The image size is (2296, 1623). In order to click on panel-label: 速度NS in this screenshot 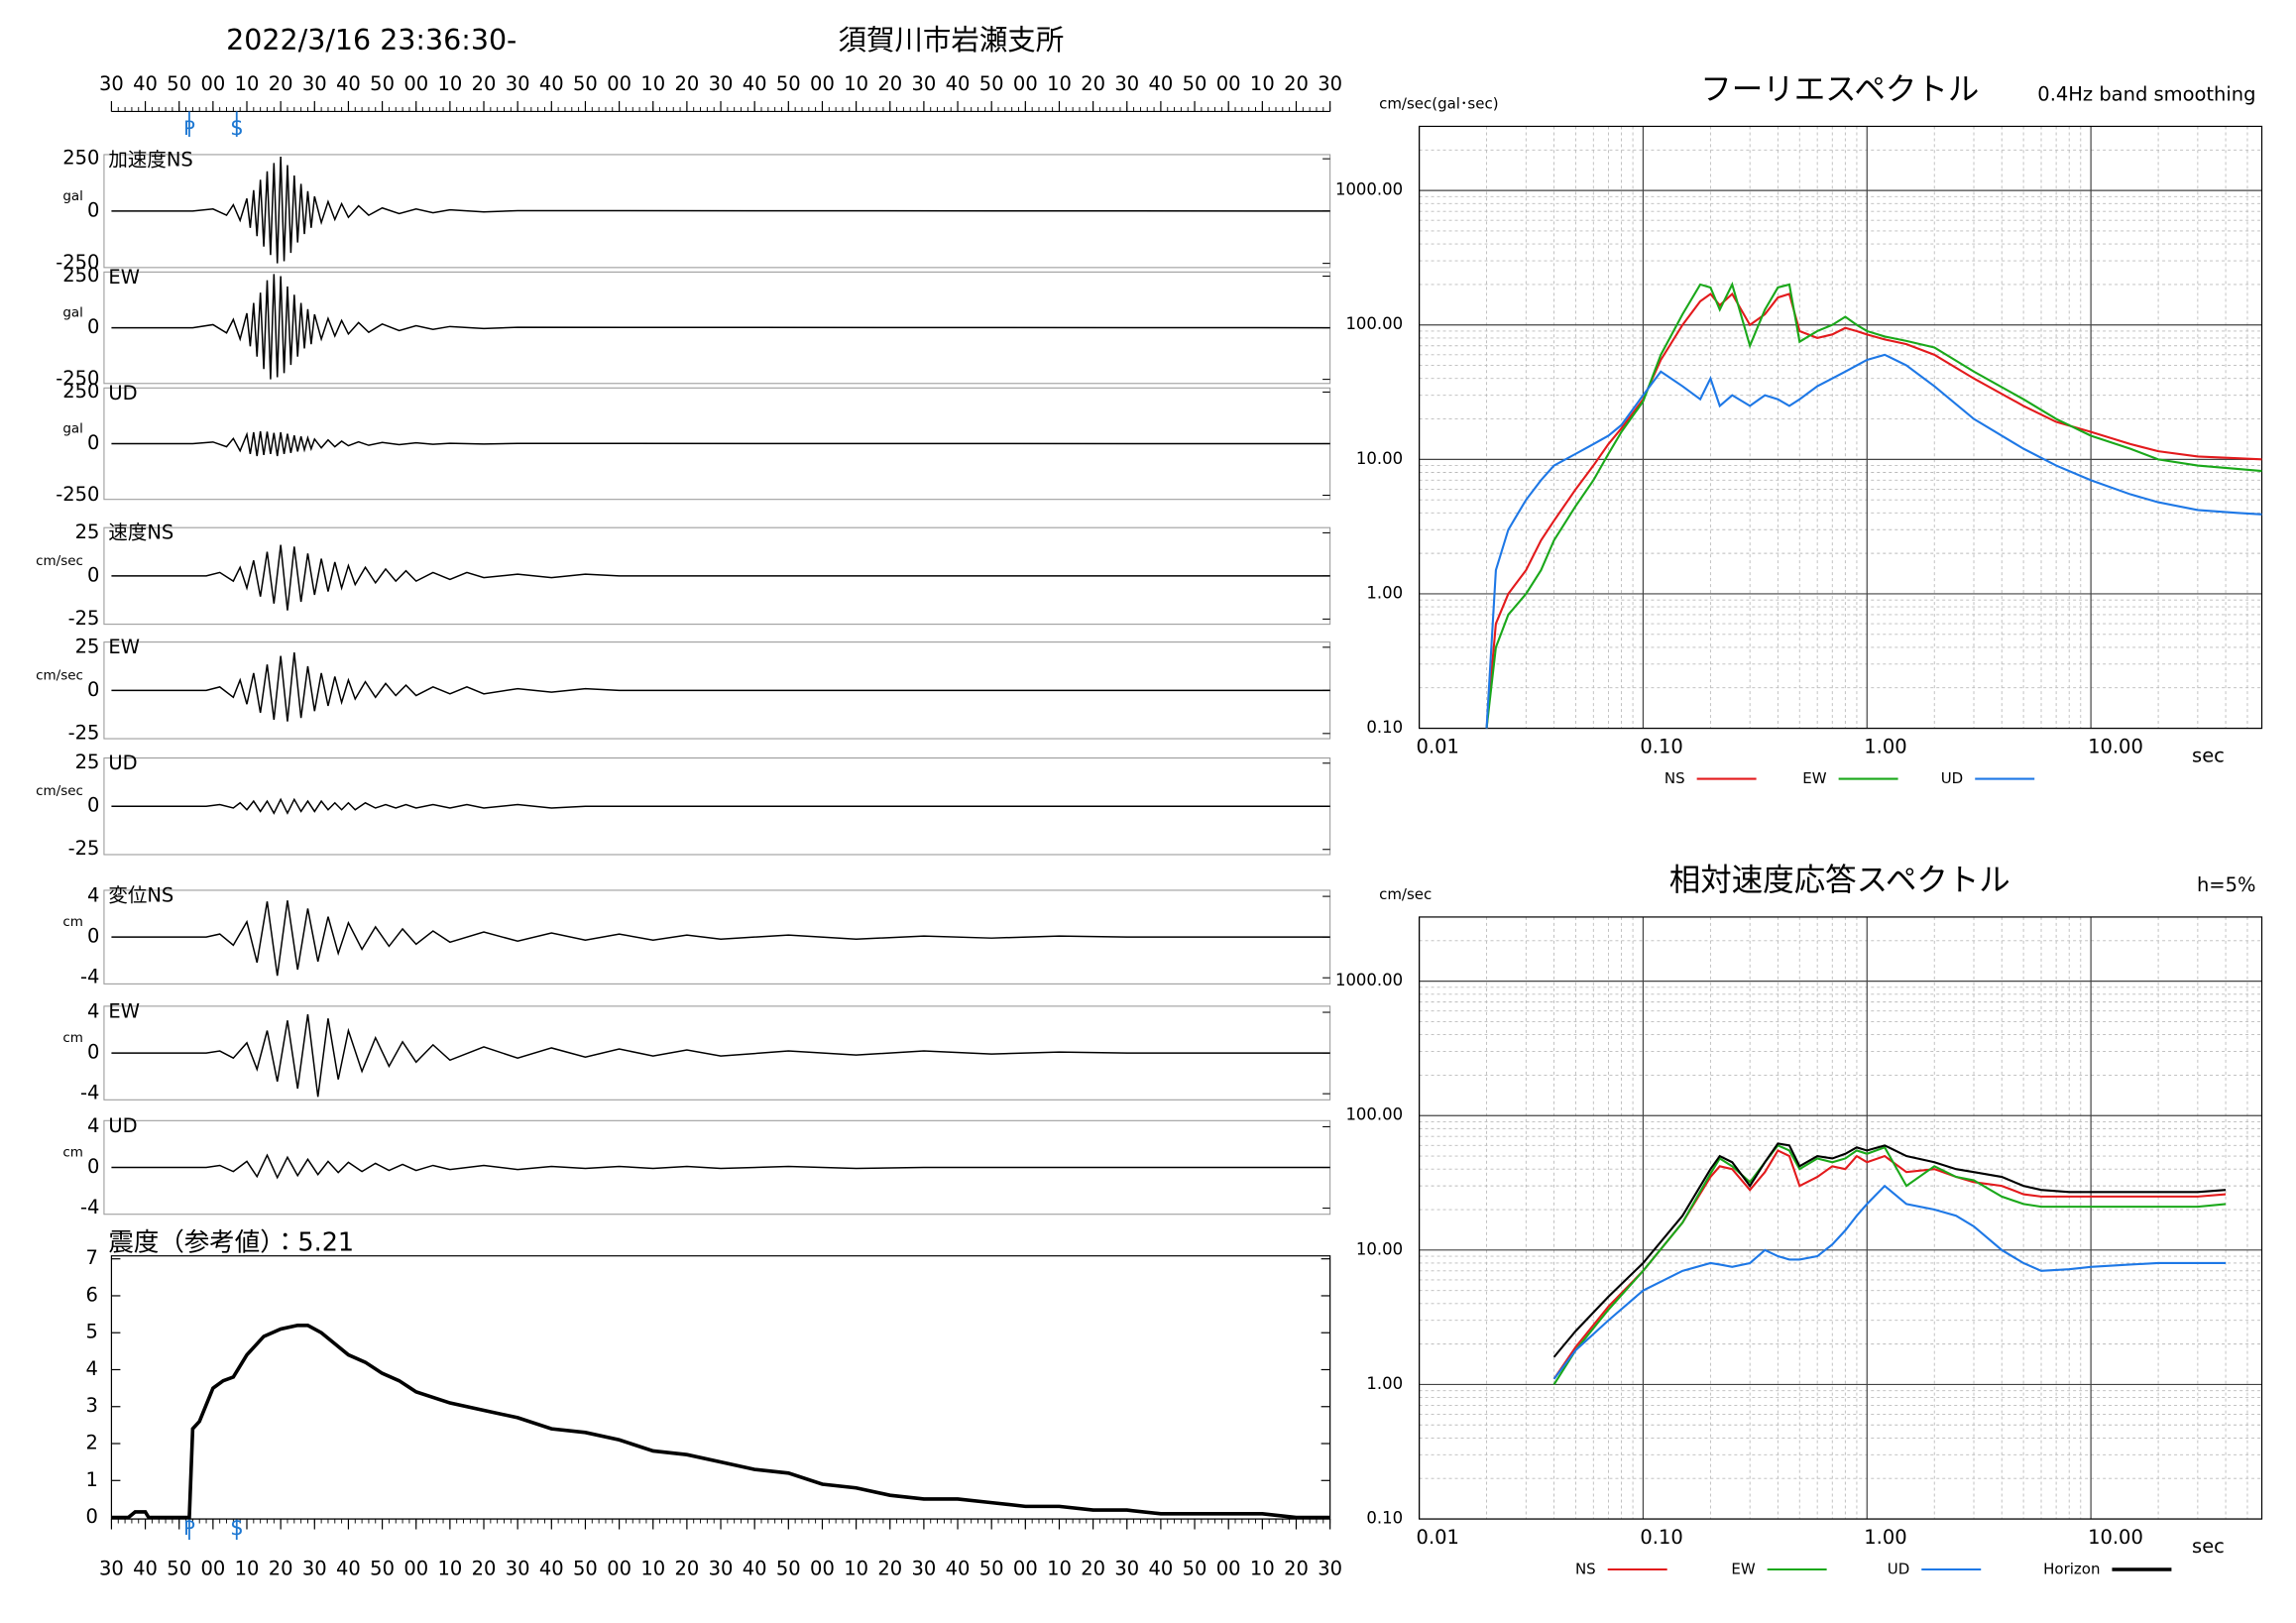, I will do `click(141, 533)`.